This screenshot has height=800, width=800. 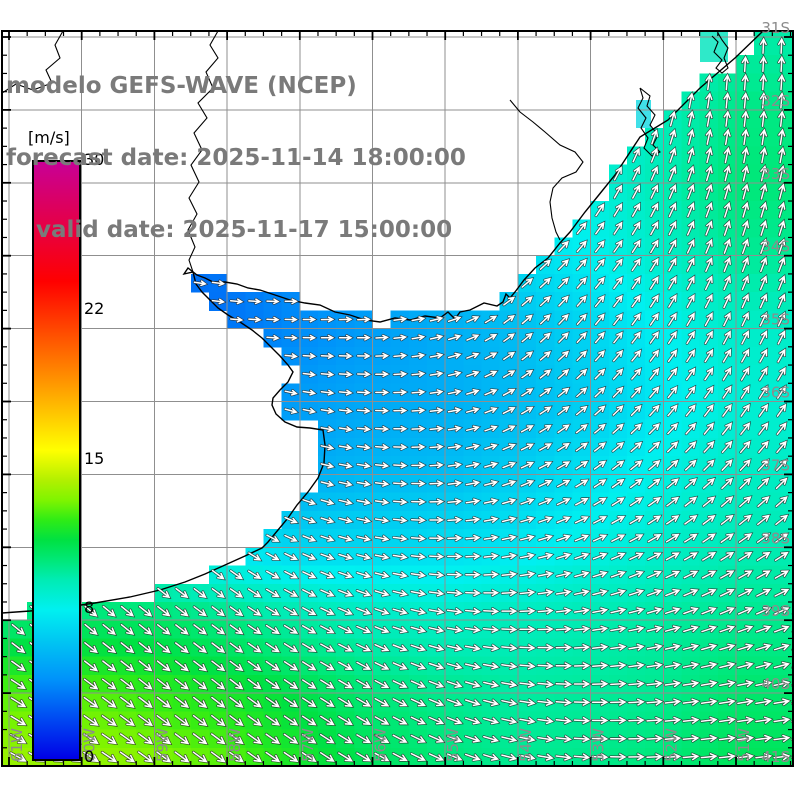 What do you see at coordinates (94, 309) in the screenshot?
I see `colorbar-tick-22: 22` at bounding box center [94, 309].